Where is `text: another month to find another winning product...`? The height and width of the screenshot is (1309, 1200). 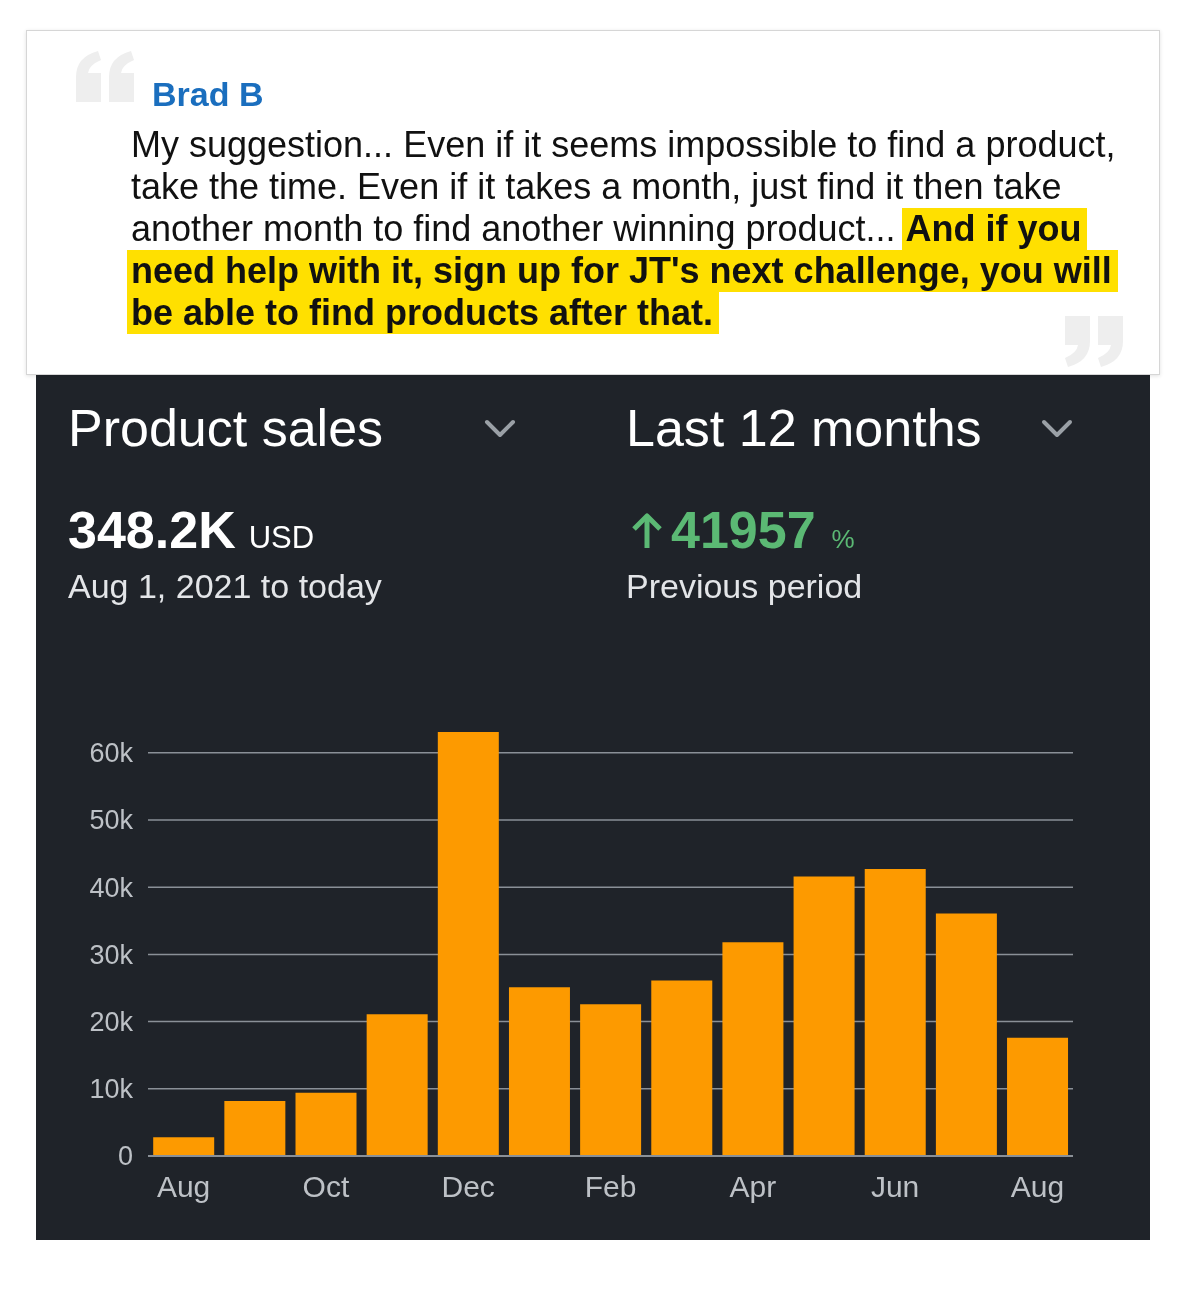
text: another month to find another winning product... is located at coordinates (513, 228).